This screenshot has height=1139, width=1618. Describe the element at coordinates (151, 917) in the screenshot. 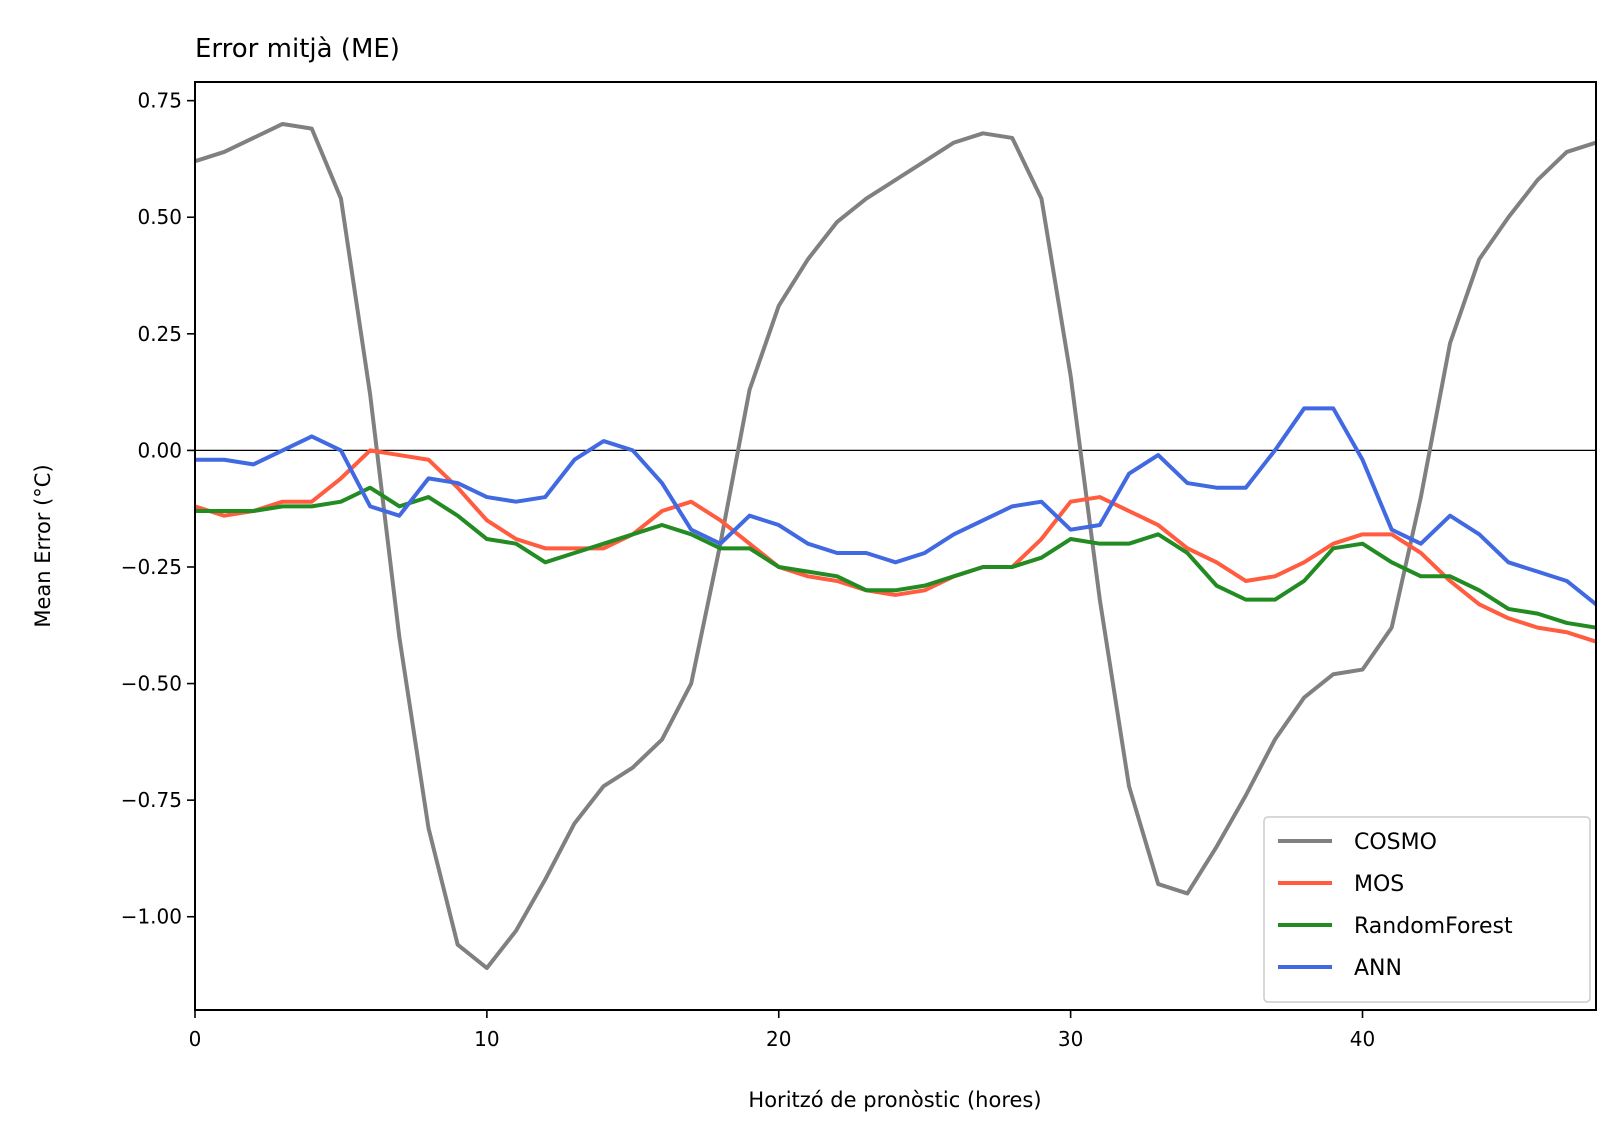

I see `y-tick-label: −1.00` at that location.